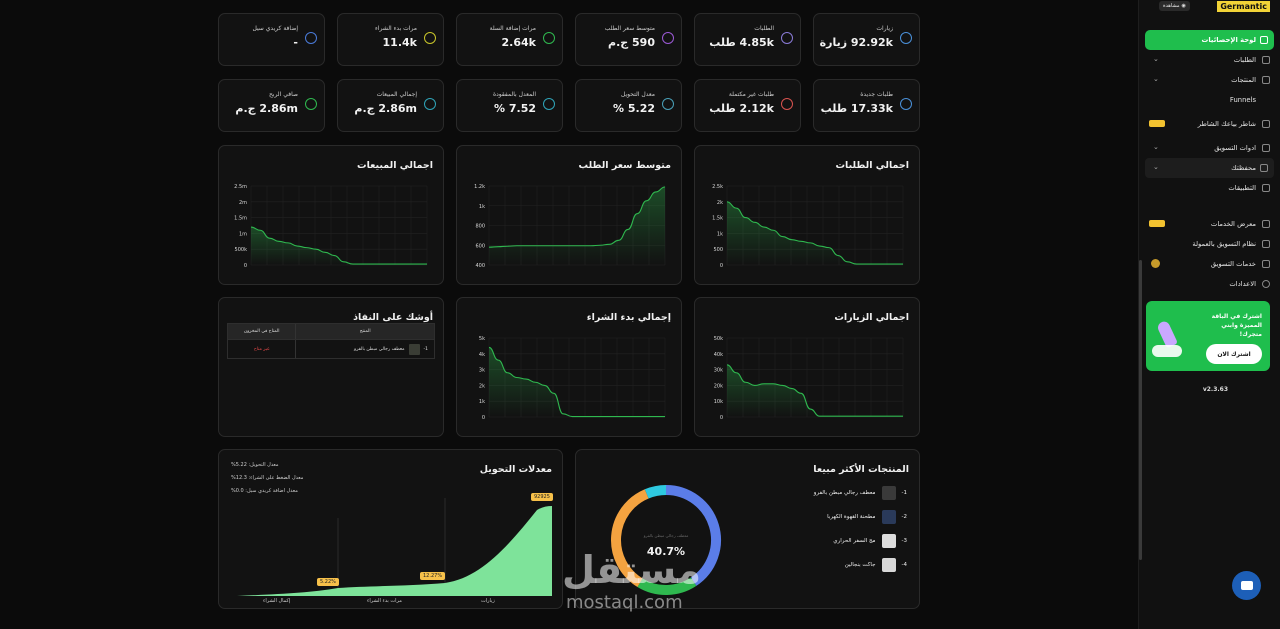 The width and height of the screenshot is (1280, 629). What do you see at coordinates (311, 104) in the screenshot?
I see `profit-icon` at bounding box center [311, 104].